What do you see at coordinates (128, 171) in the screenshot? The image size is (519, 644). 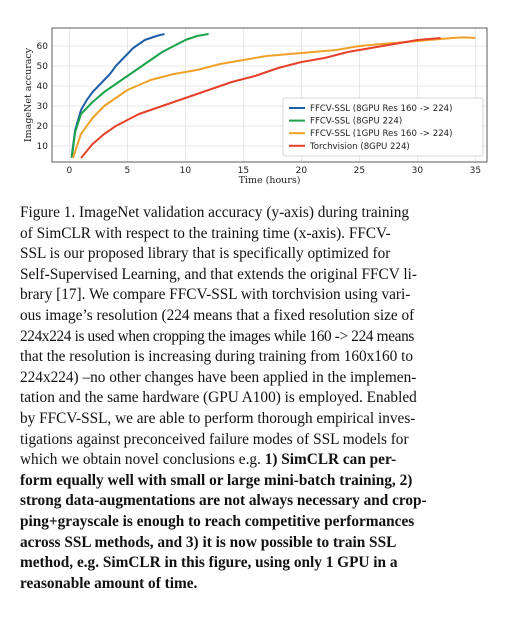 I see `x-tick-label: 5` at bounding box center [128, 171].